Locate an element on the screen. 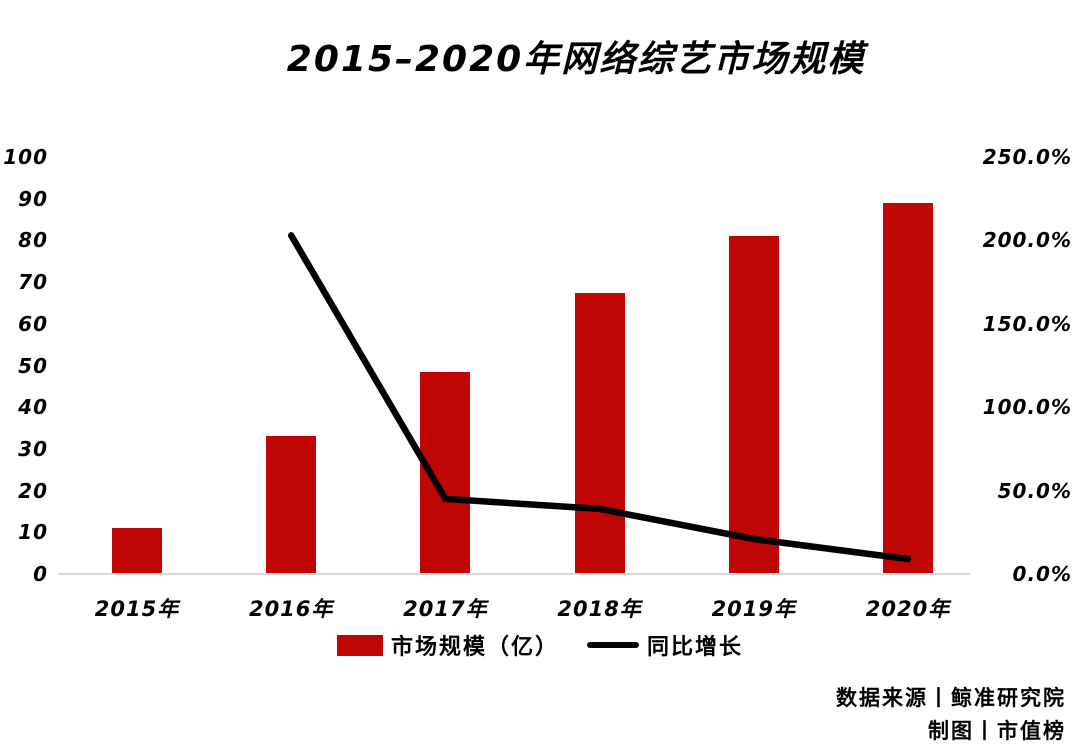  bar-2020年 is located at coordinates (908, 388).